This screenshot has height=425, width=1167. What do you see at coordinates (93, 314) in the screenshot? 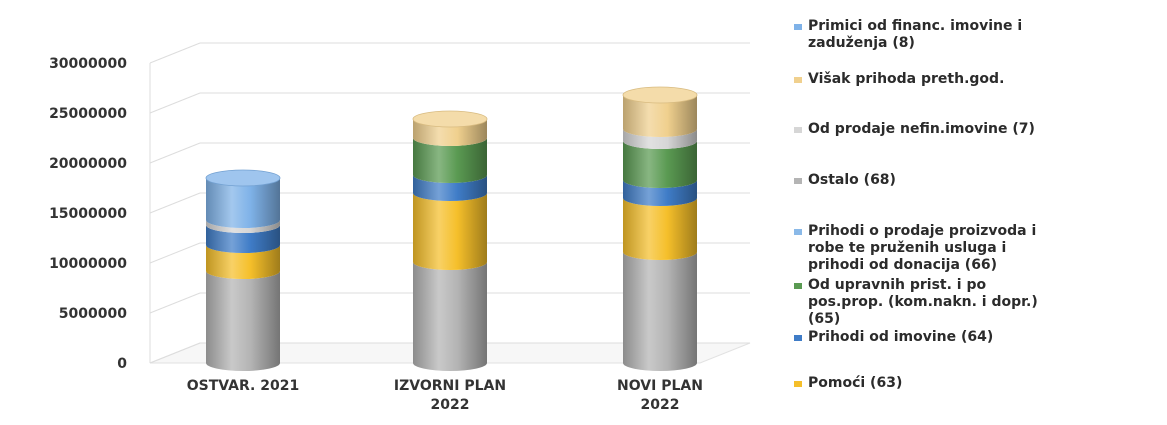
I see `y-tick-label: 5000000` at bounding box center [93, 314].